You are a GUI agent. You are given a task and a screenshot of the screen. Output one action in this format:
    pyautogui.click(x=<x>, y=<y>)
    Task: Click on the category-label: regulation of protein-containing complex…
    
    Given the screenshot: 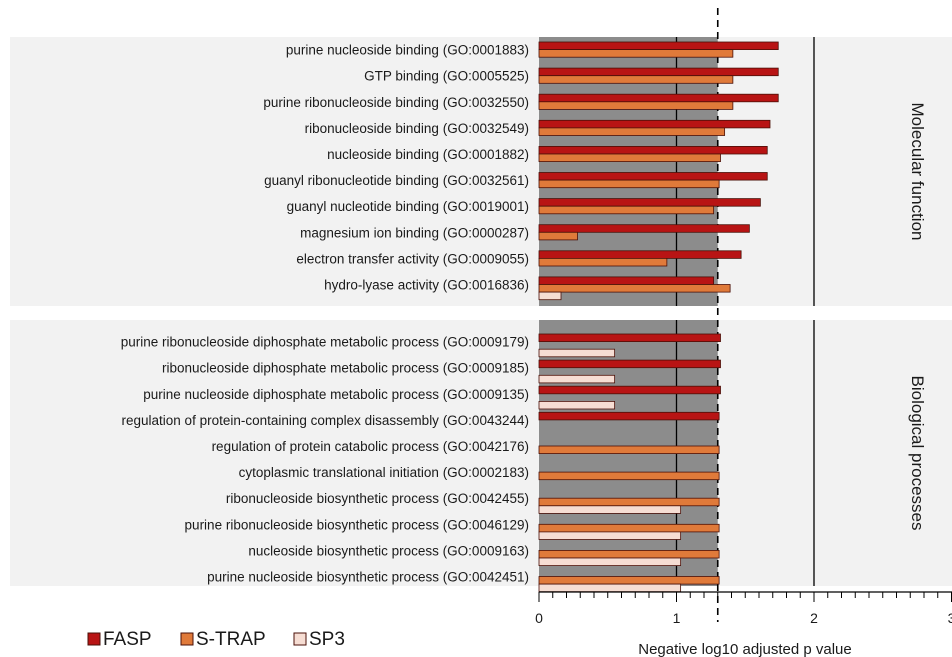 What is the action you would take?
    pyautogui.click(x=325, y=420)
    